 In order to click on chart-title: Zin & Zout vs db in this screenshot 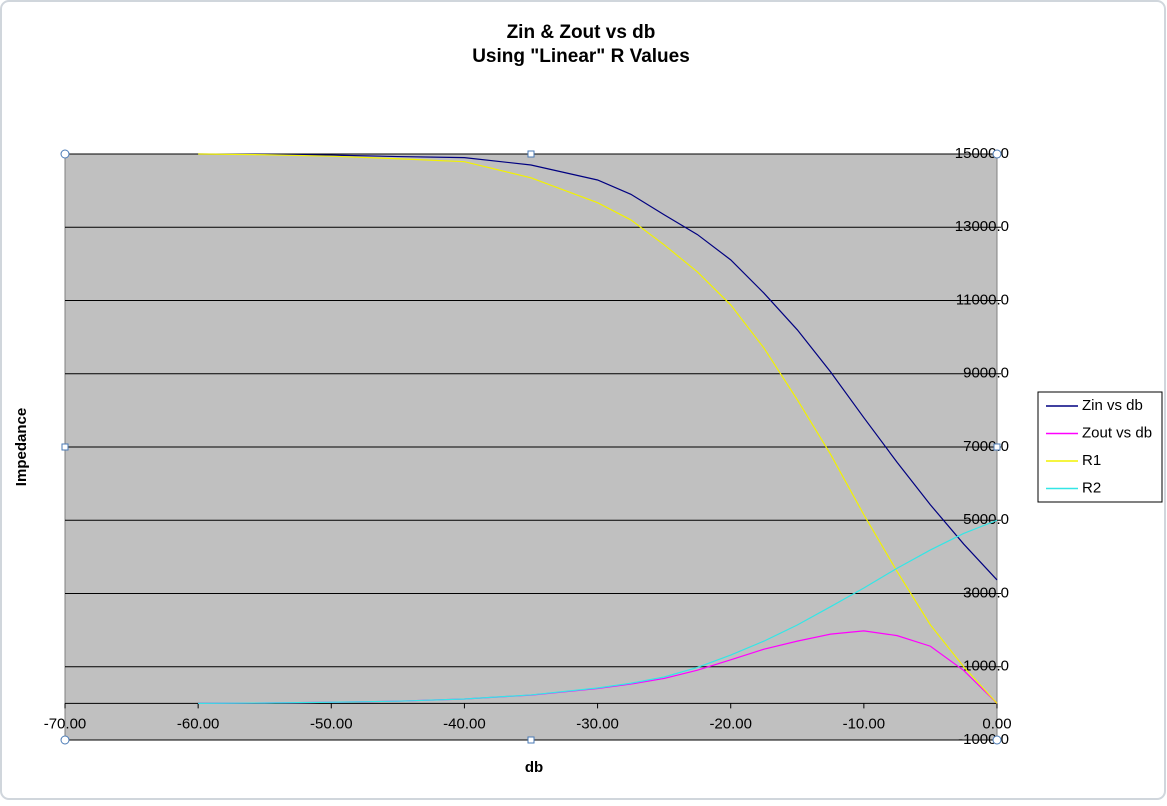, I will do `click(581, 32)`.